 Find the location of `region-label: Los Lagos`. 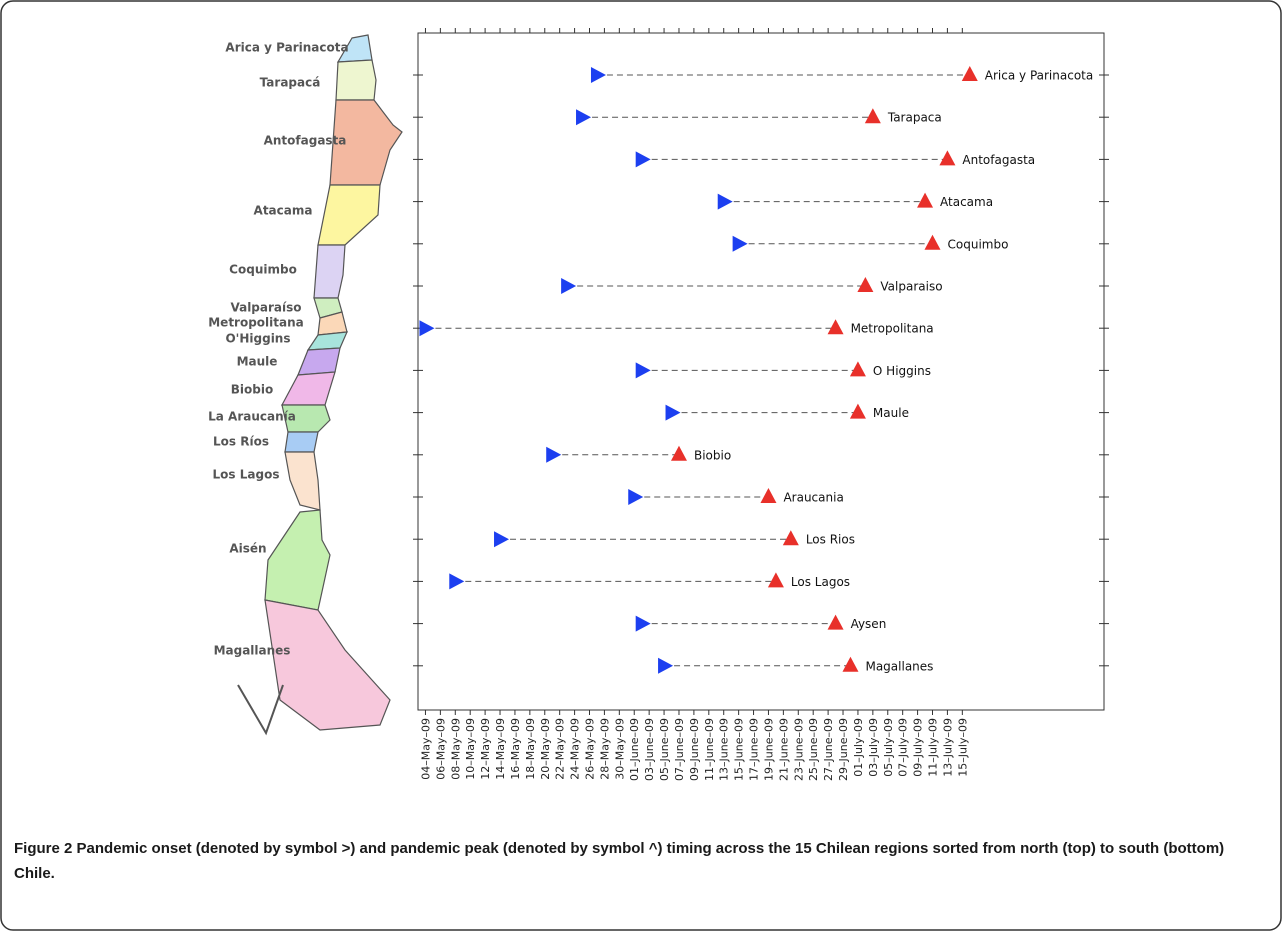

region-label: Los Lagos is located at coordinates (246, 475).